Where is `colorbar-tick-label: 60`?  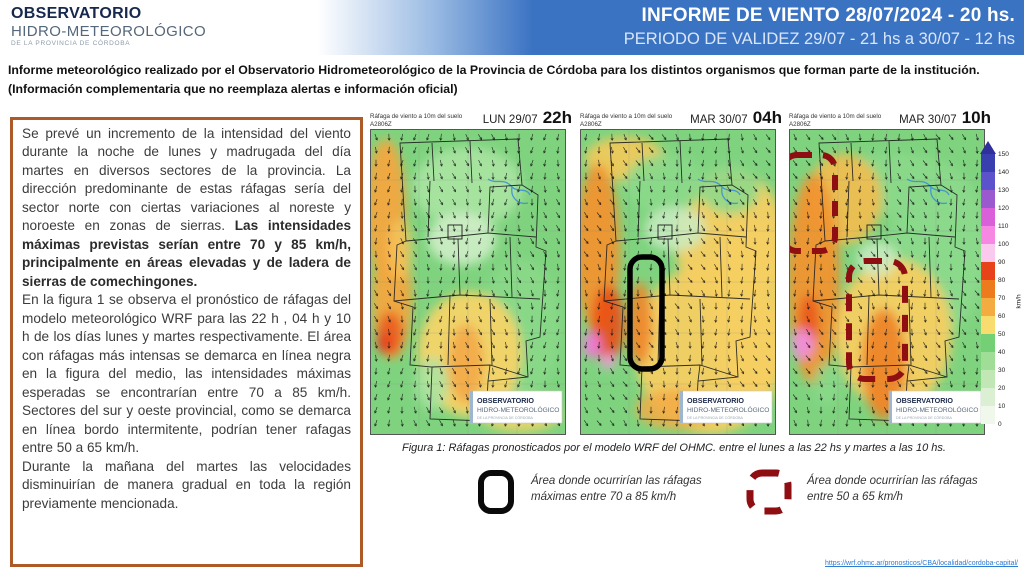 colorbar-tick-label: 60 is located at coordinates (1002, 316).